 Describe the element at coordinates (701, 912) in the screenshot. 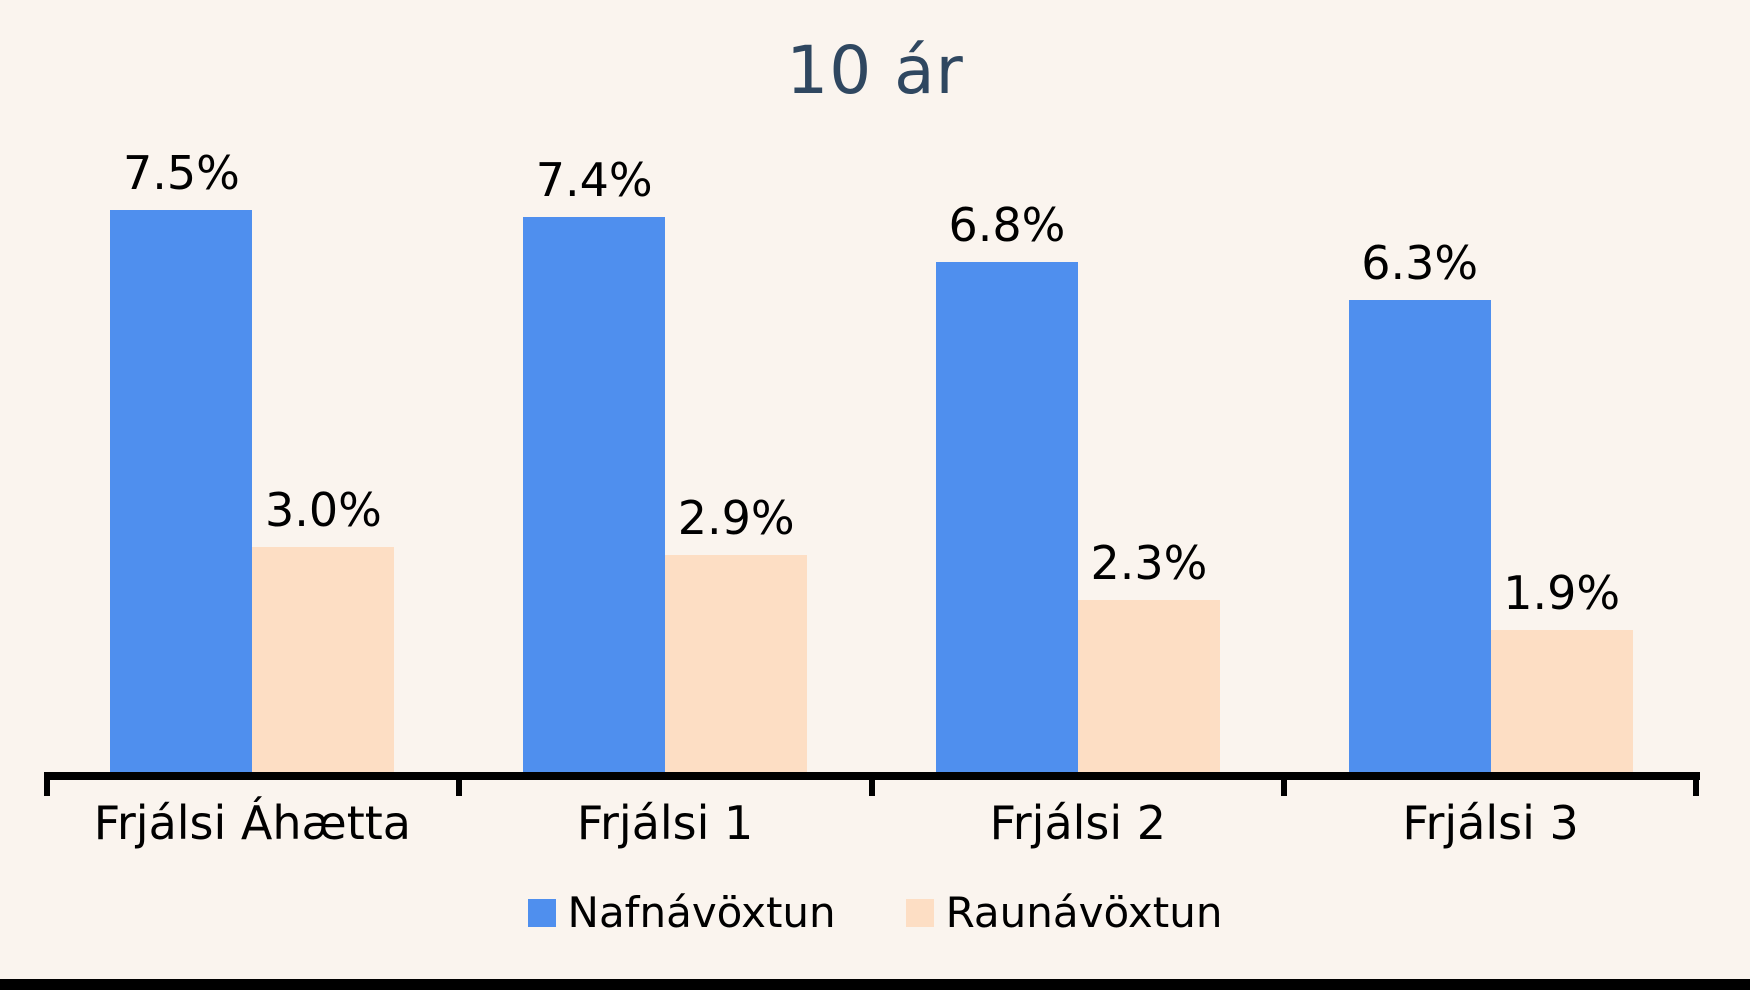

I see `legend-label-nafnavoxtun: Nafnávöxtun` at that location.